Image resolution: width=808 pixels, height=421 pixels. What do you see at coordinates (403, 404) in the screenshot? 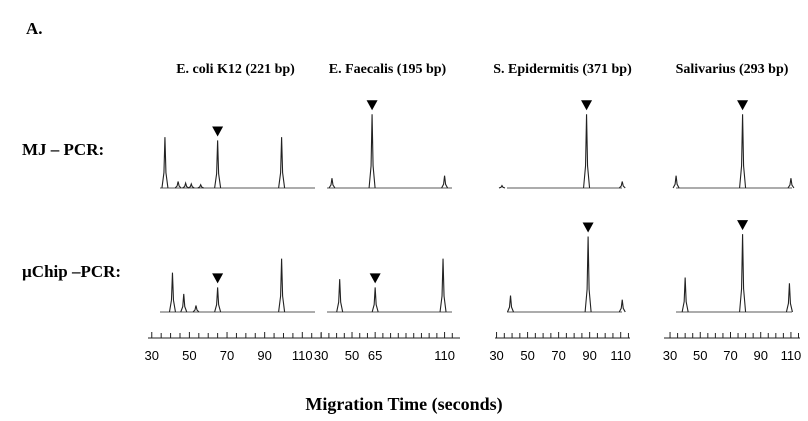
I see `x-axis-title: Migration Time (seconds)` at bounding box center [403, 404].